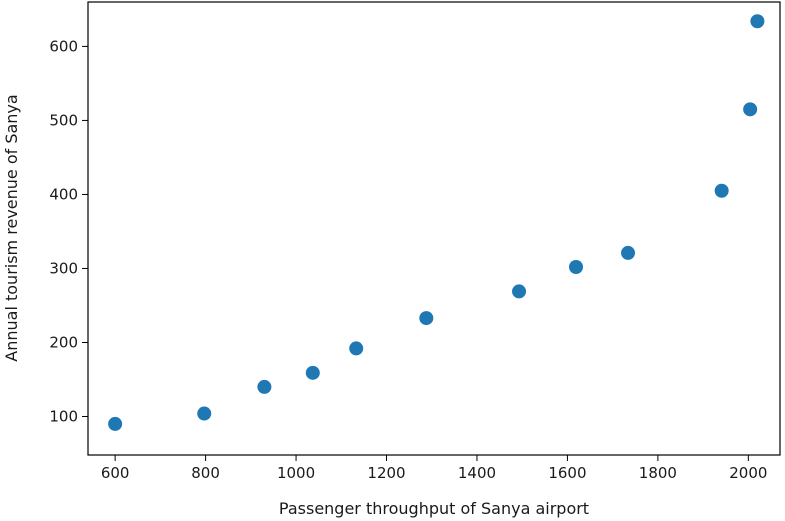  Describe the element at coordinates (63, 417) in the screenshot. I see `y-tick-label: 100` at that location.